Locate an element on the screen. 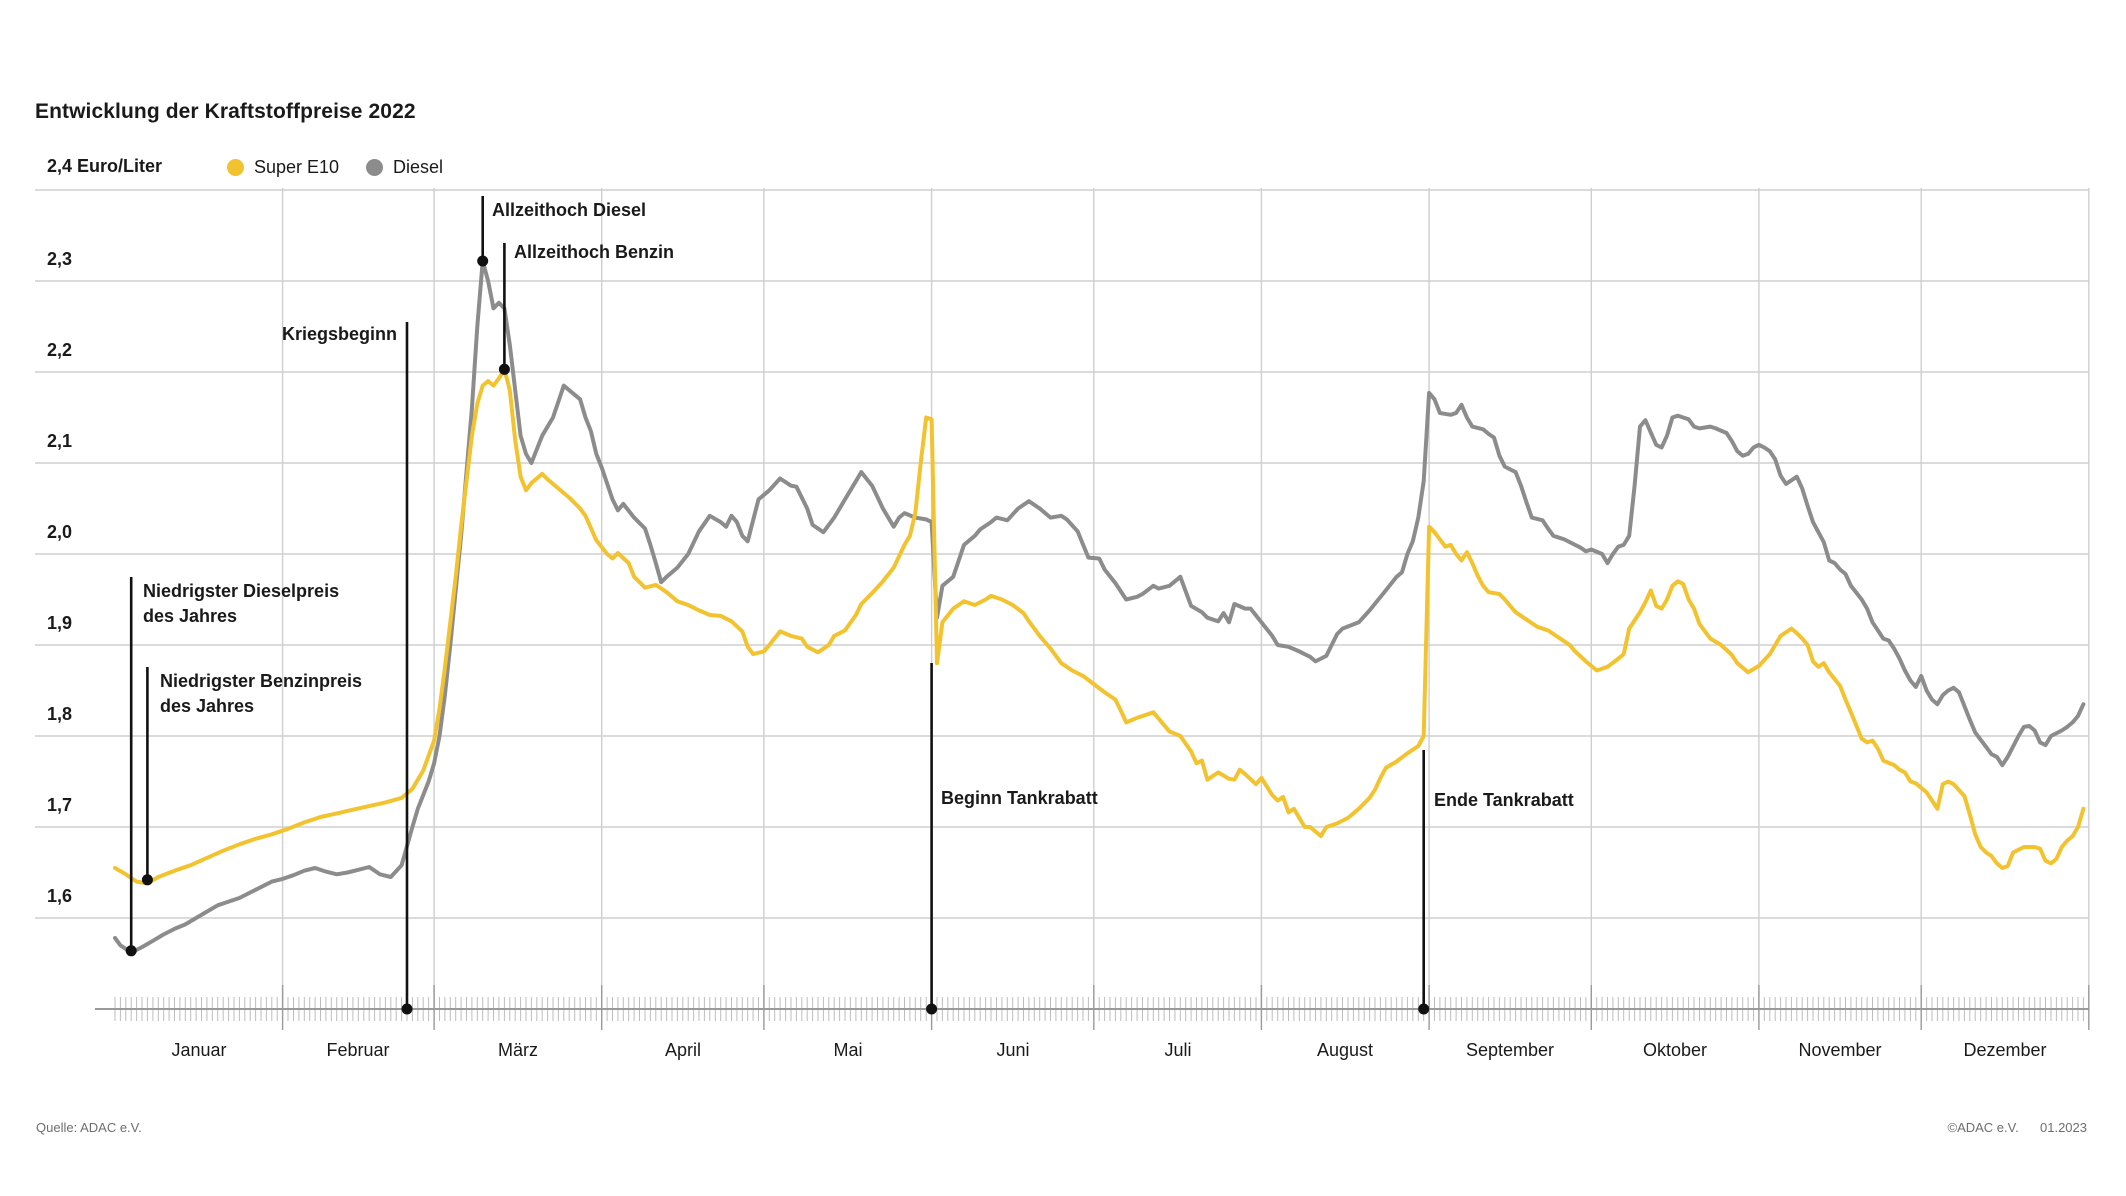 This screenshot has width=2126, height=1196. copyright-date: 01.2023 is located at coordinates (2063, 1127).